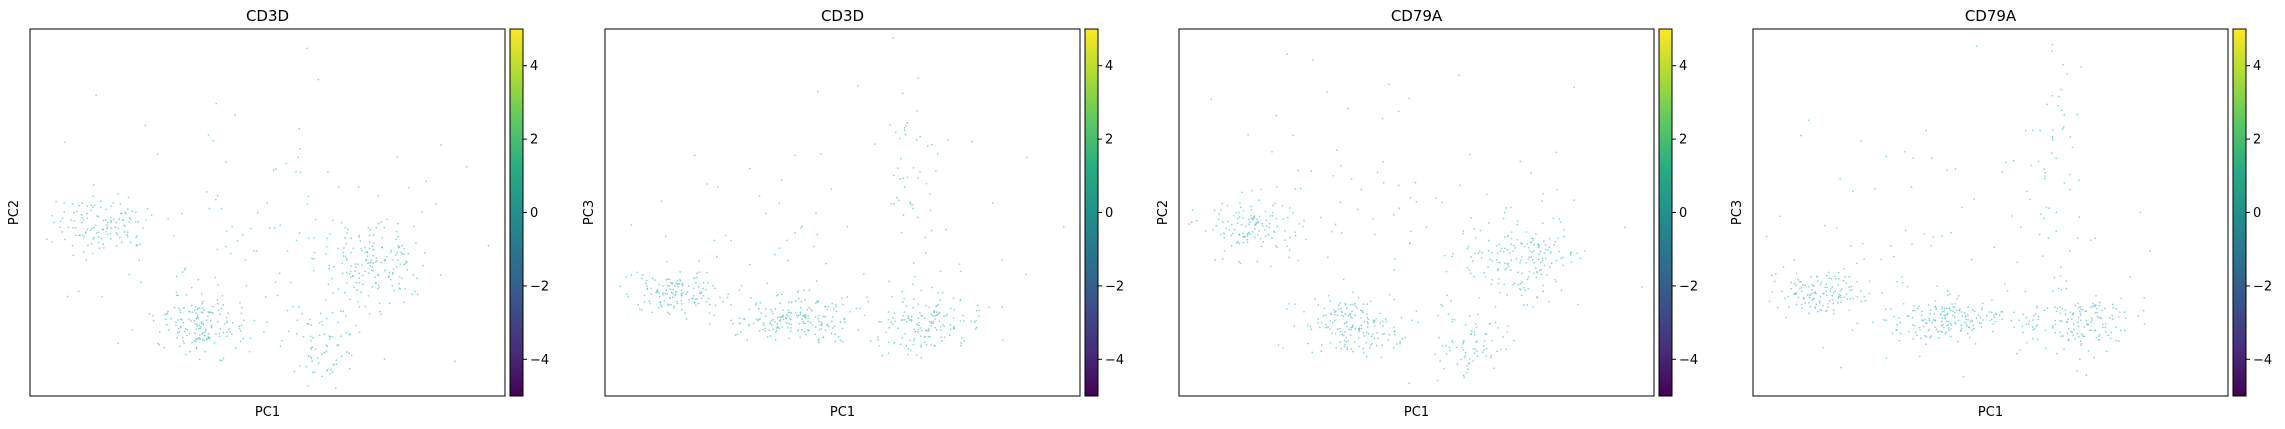 This screenshot has height=429, width=2285. Describe the element at coordinates (1091, 212) in the screenshot. I see `colorbar` at that location.